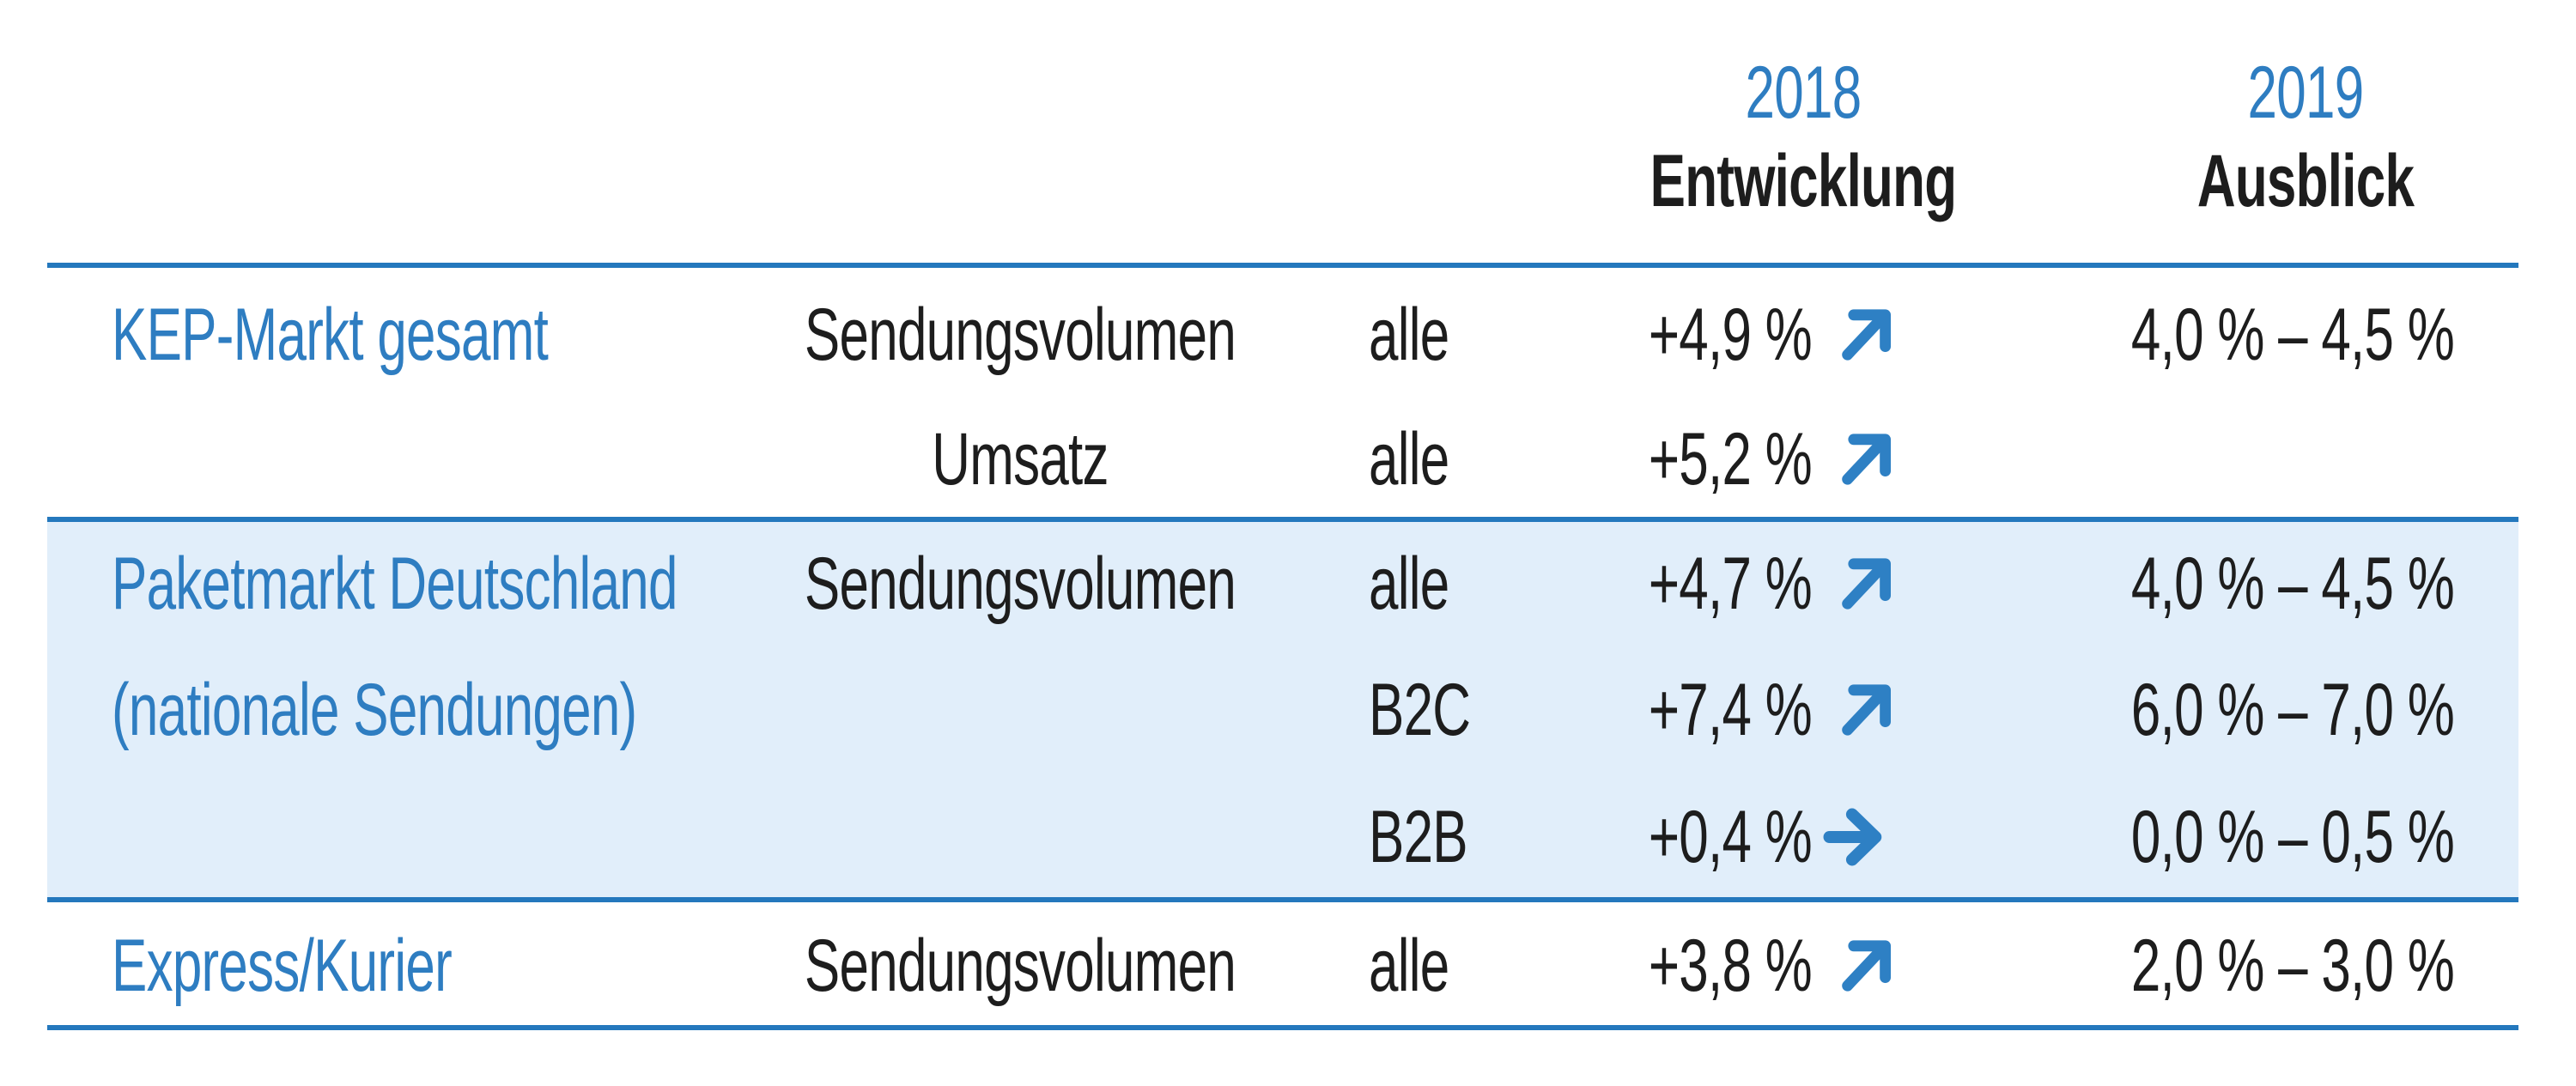  What do you see at coordinates (1730, 710) in the screenshot?
I see `value-2018: +7,4 %` at bounding box center [1730, 710].